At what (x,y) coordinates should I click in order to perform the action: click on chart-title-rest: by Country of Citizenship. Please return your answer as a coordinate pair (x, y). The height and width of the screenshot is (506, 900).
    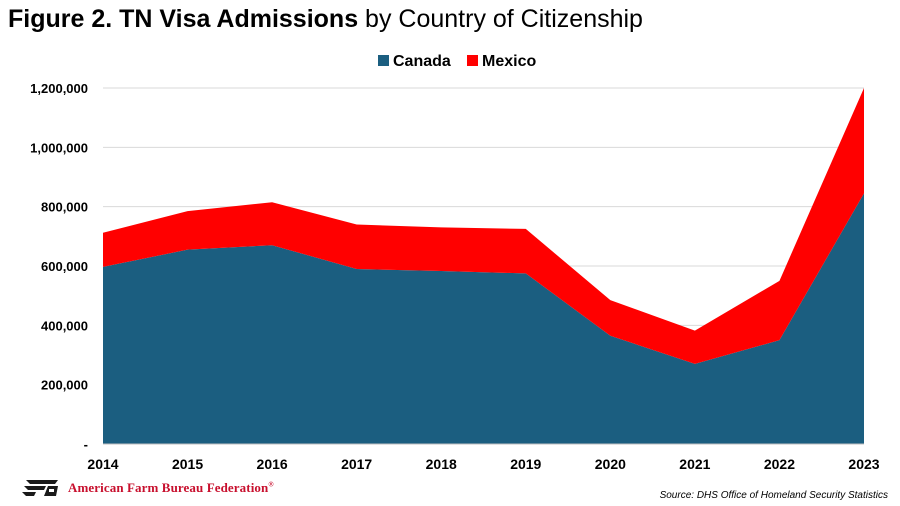
    Looking at the image, I should click on (500, 19).